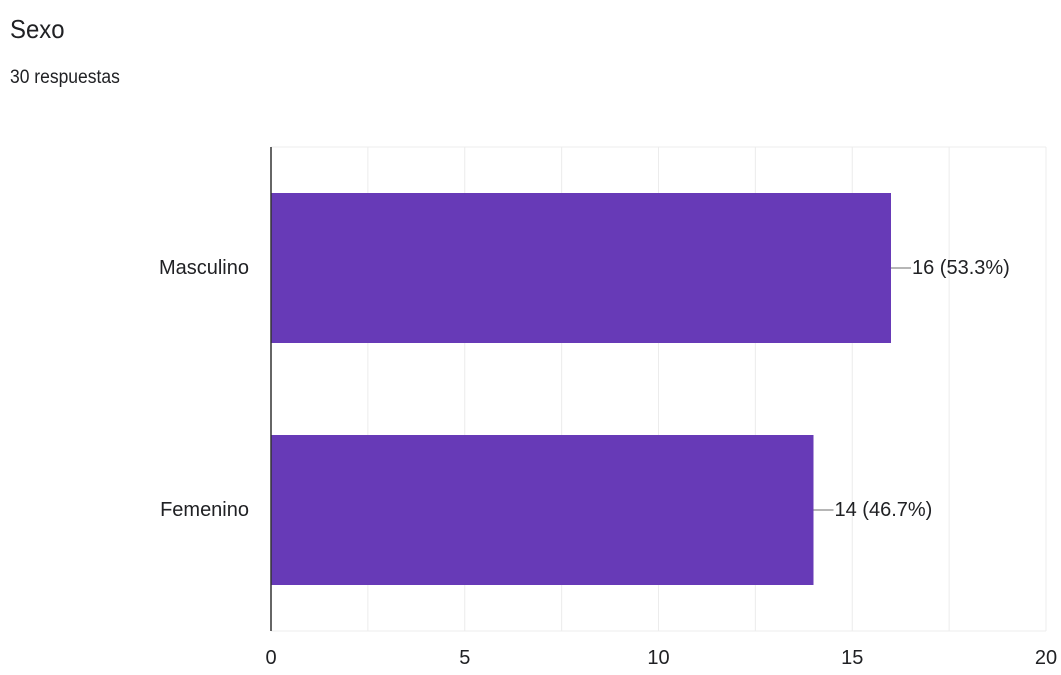 Image resolution: width=1061 pixels, height=675 pixels. What do you see at coordinates (961, 268) in the screenshot?
I see `data-label-masculino: 16 (53.3%)` at bounding box center [961, 268].